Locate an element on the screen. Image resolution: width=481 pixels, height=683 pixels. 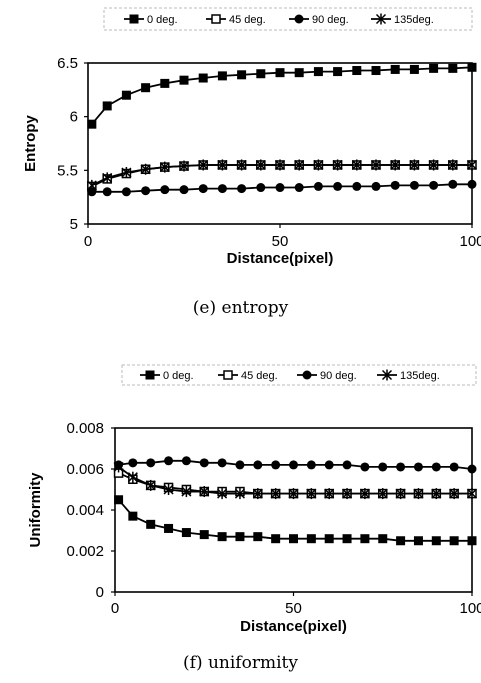
uniformity-ytick-label-4: 0.008 is located at coordinates (85, 428).